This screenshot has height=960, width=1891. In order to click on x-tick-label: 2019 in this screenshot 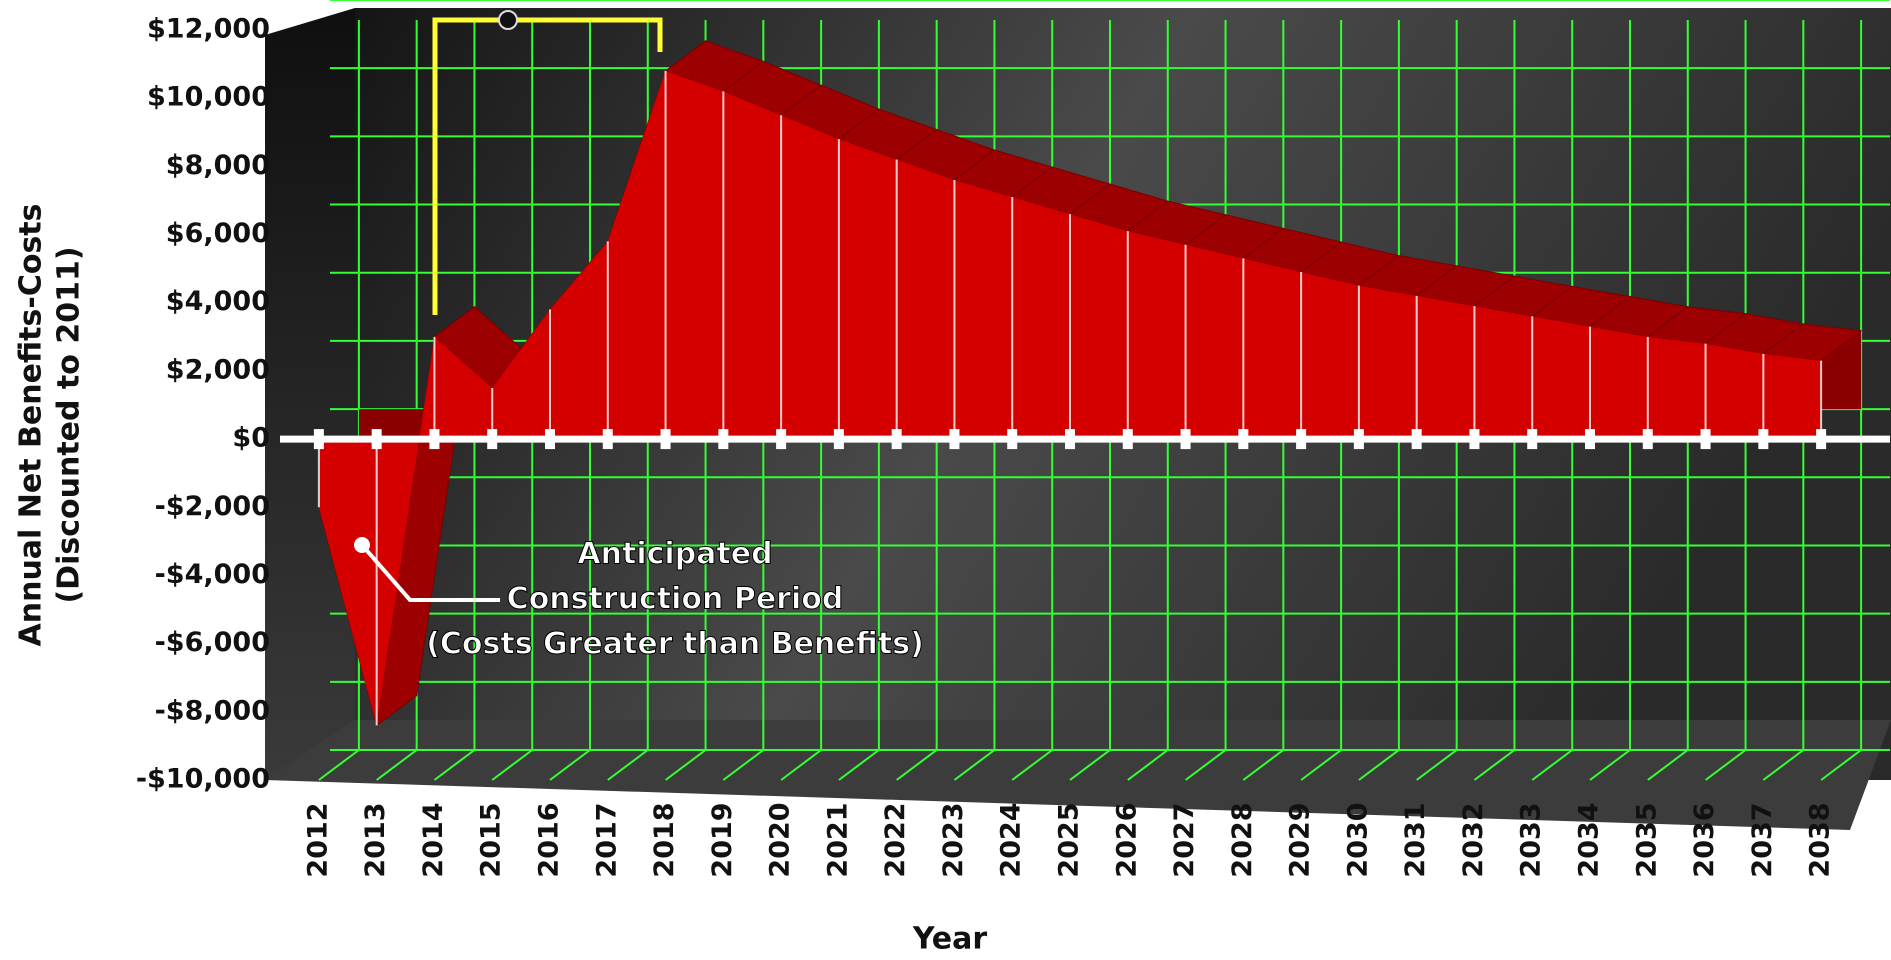, I will do `click(722, 839)`.